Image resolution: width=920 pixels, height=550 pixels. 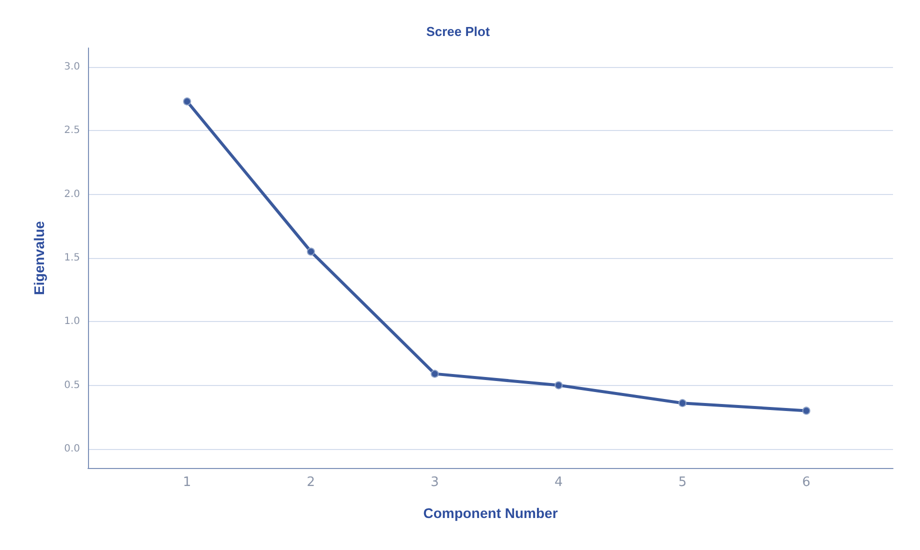 What do you see at coordinates (558, 482) in the screenshot?
I see `x-tick-label: 4` at bounding box center [558, 482].